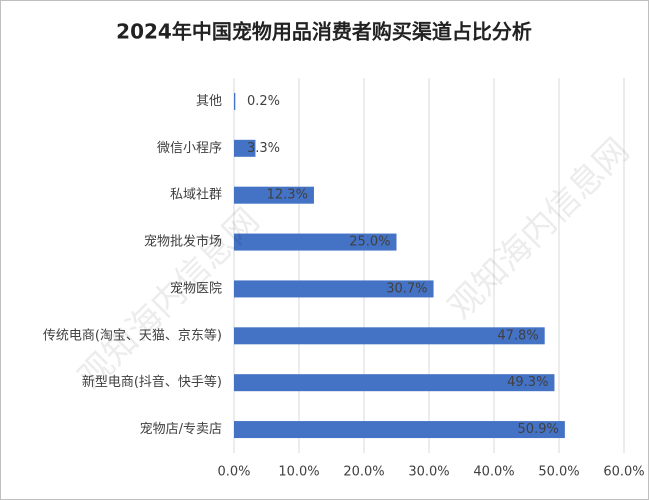  I want to click on data-label: 3.3%, so click(263, 148).